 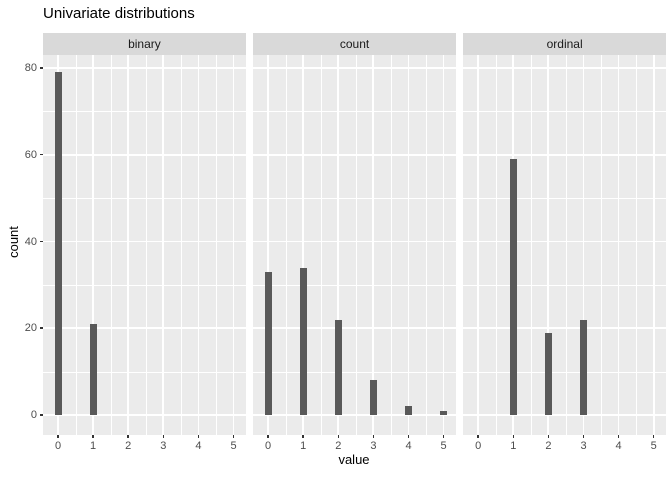 What do you see at coordinates (30, 241) in the screenshot?
I see `y-tick-label: 40` at bounding box center [30, 241].